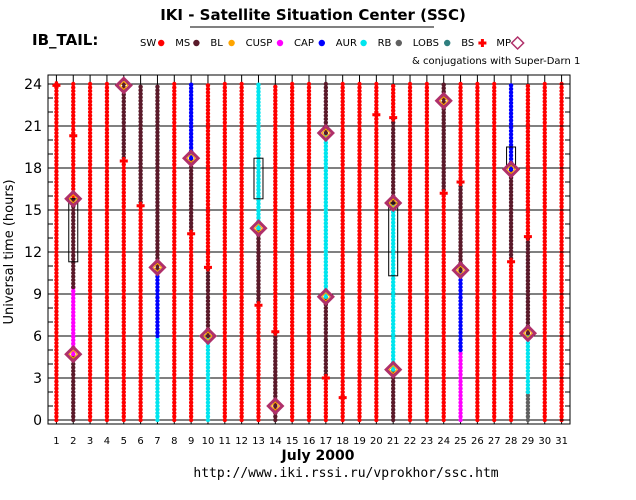 The image size is (636, 500). What do you see at coordinates (345, 473) in the screenshot?
I see `source-url: http://www.iki.rssi.ru/vprokhor/ssc.htm` at bounding box center [345, 473].